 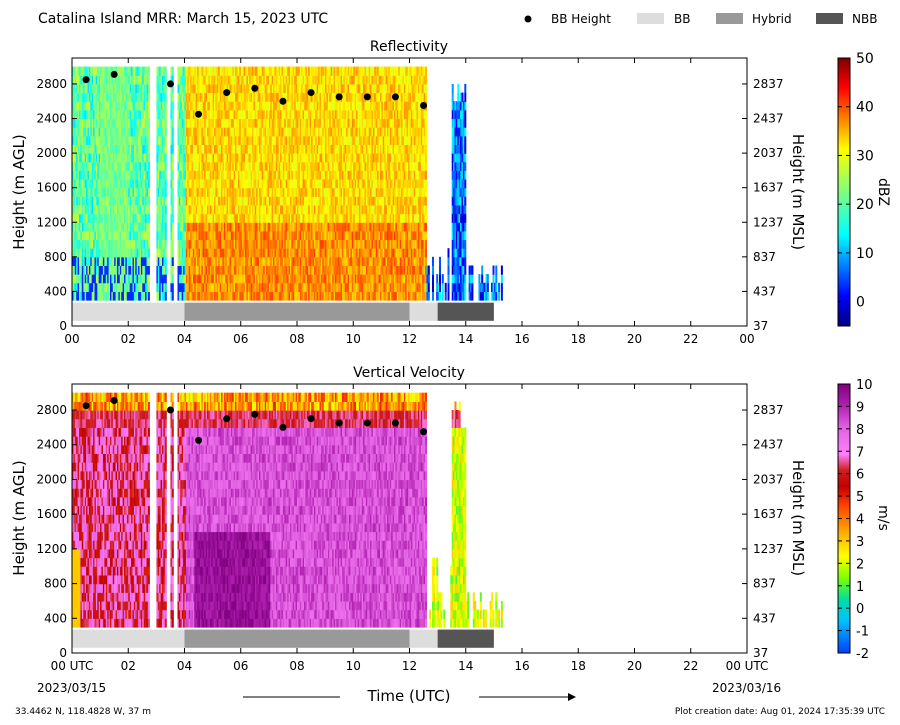 I want to click on legend-nbb-swatch, so click(x=829, y=18).